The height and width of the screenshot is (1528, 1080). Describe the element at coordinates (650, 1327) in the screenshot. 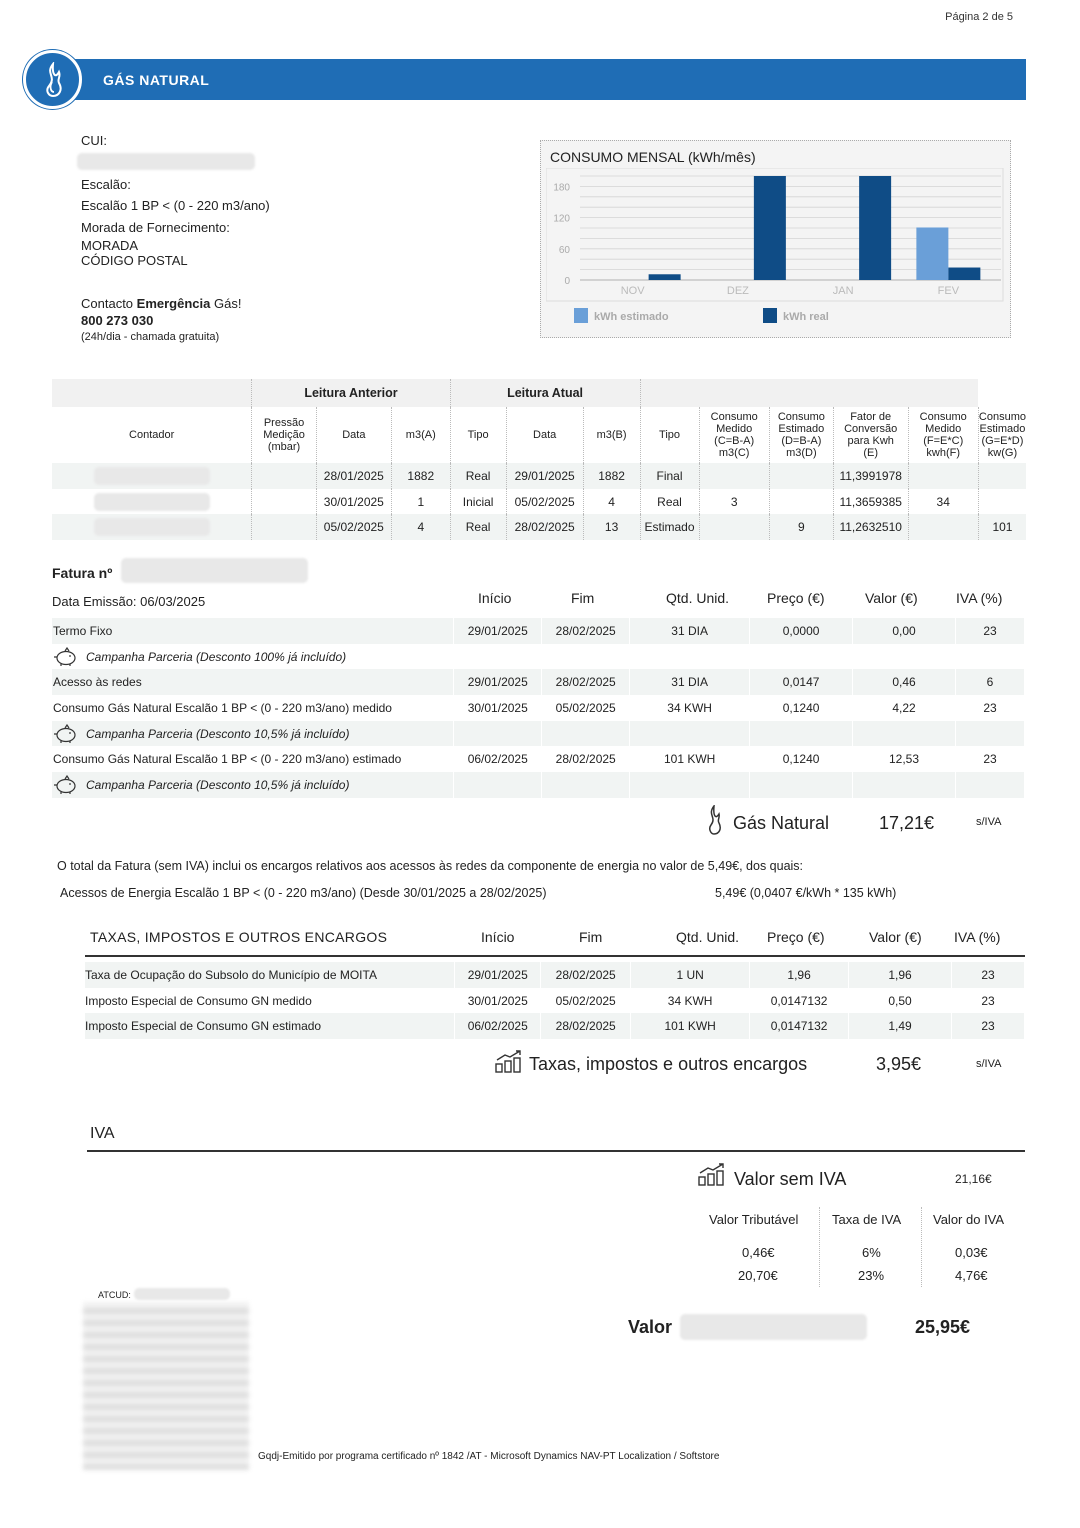

I see `valor-label: Valor` at that location.